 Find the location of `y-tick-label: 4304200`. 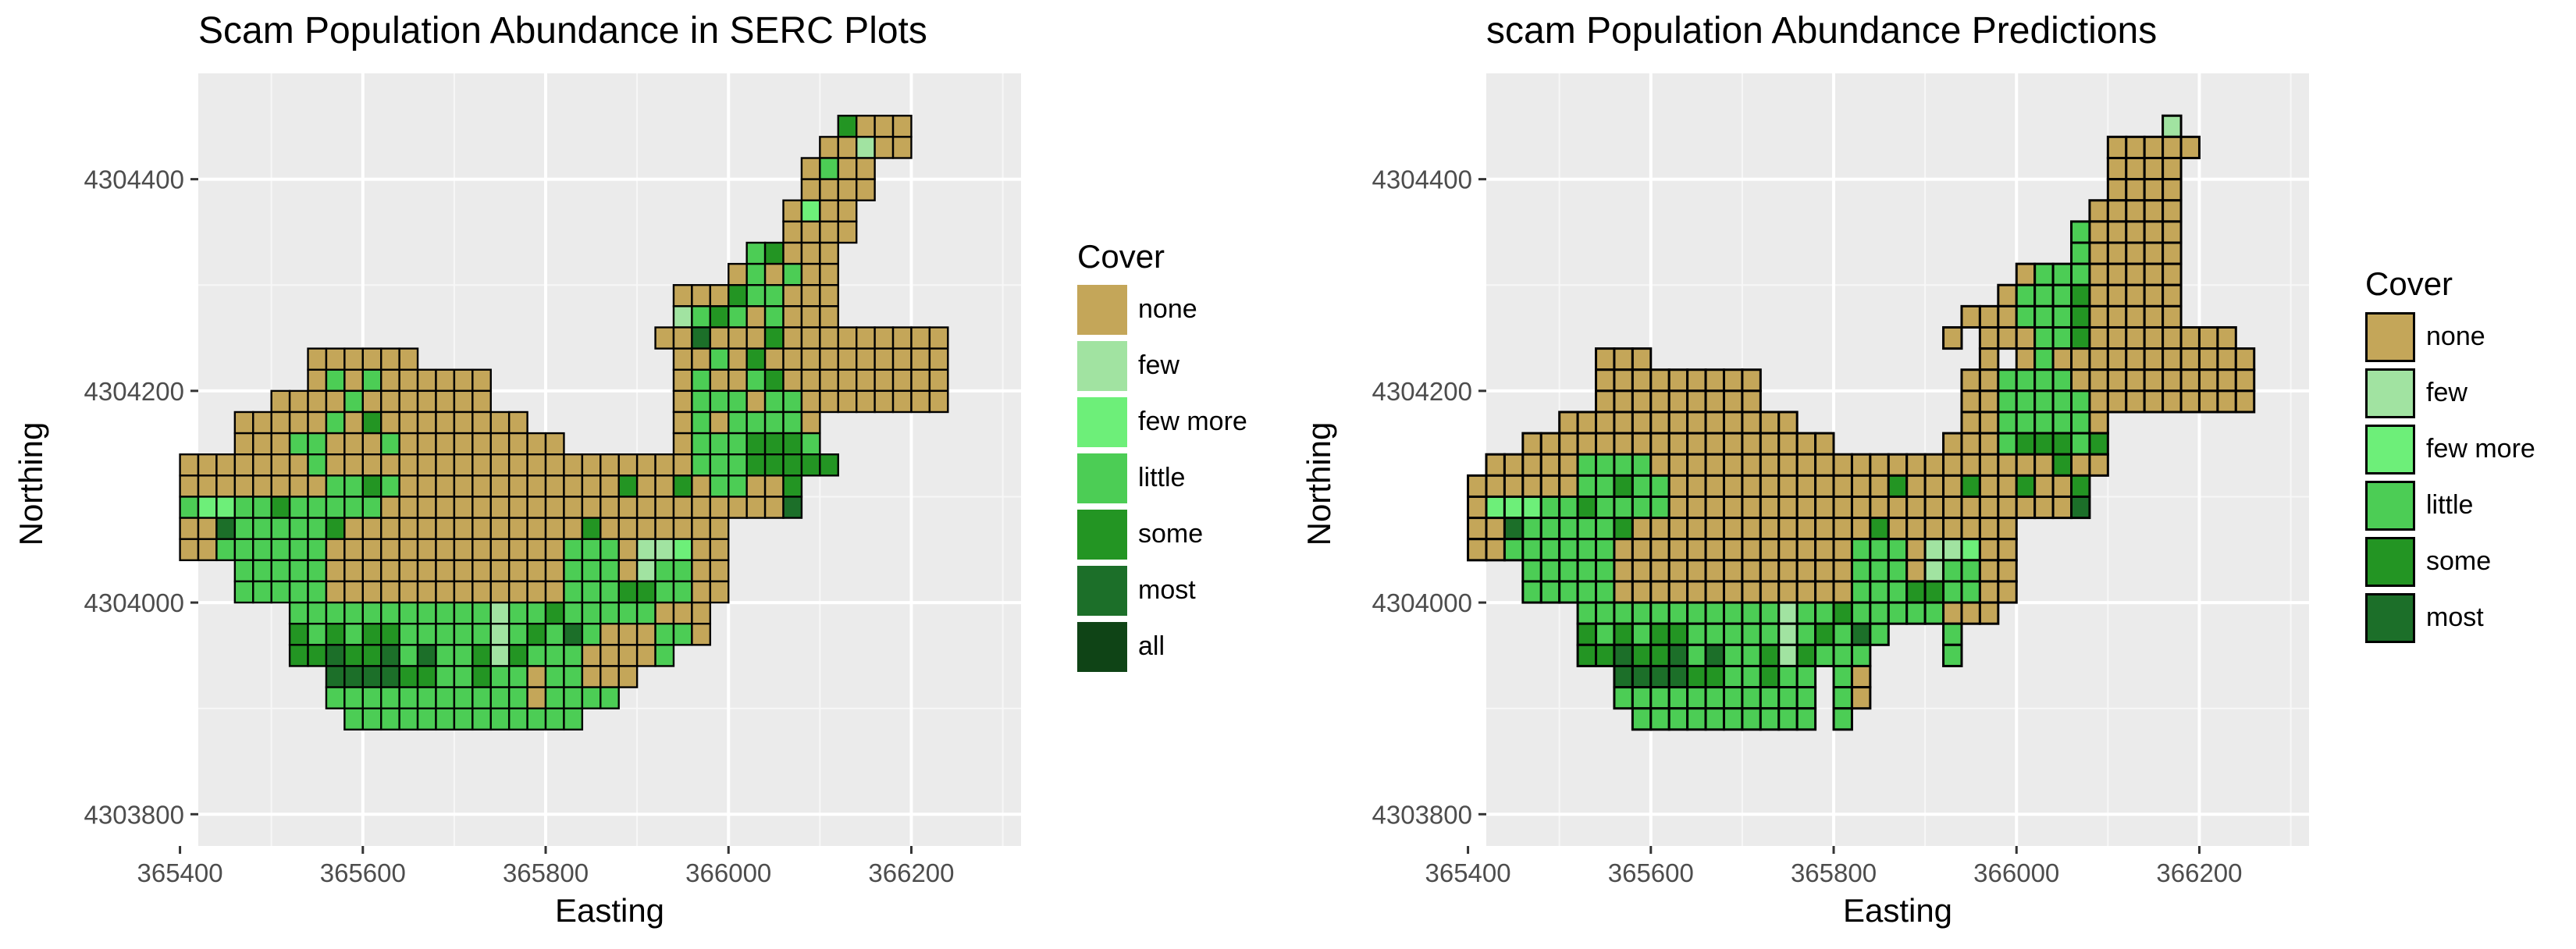

y-tick-label: 4304200 is located at coordinates (134, 391).